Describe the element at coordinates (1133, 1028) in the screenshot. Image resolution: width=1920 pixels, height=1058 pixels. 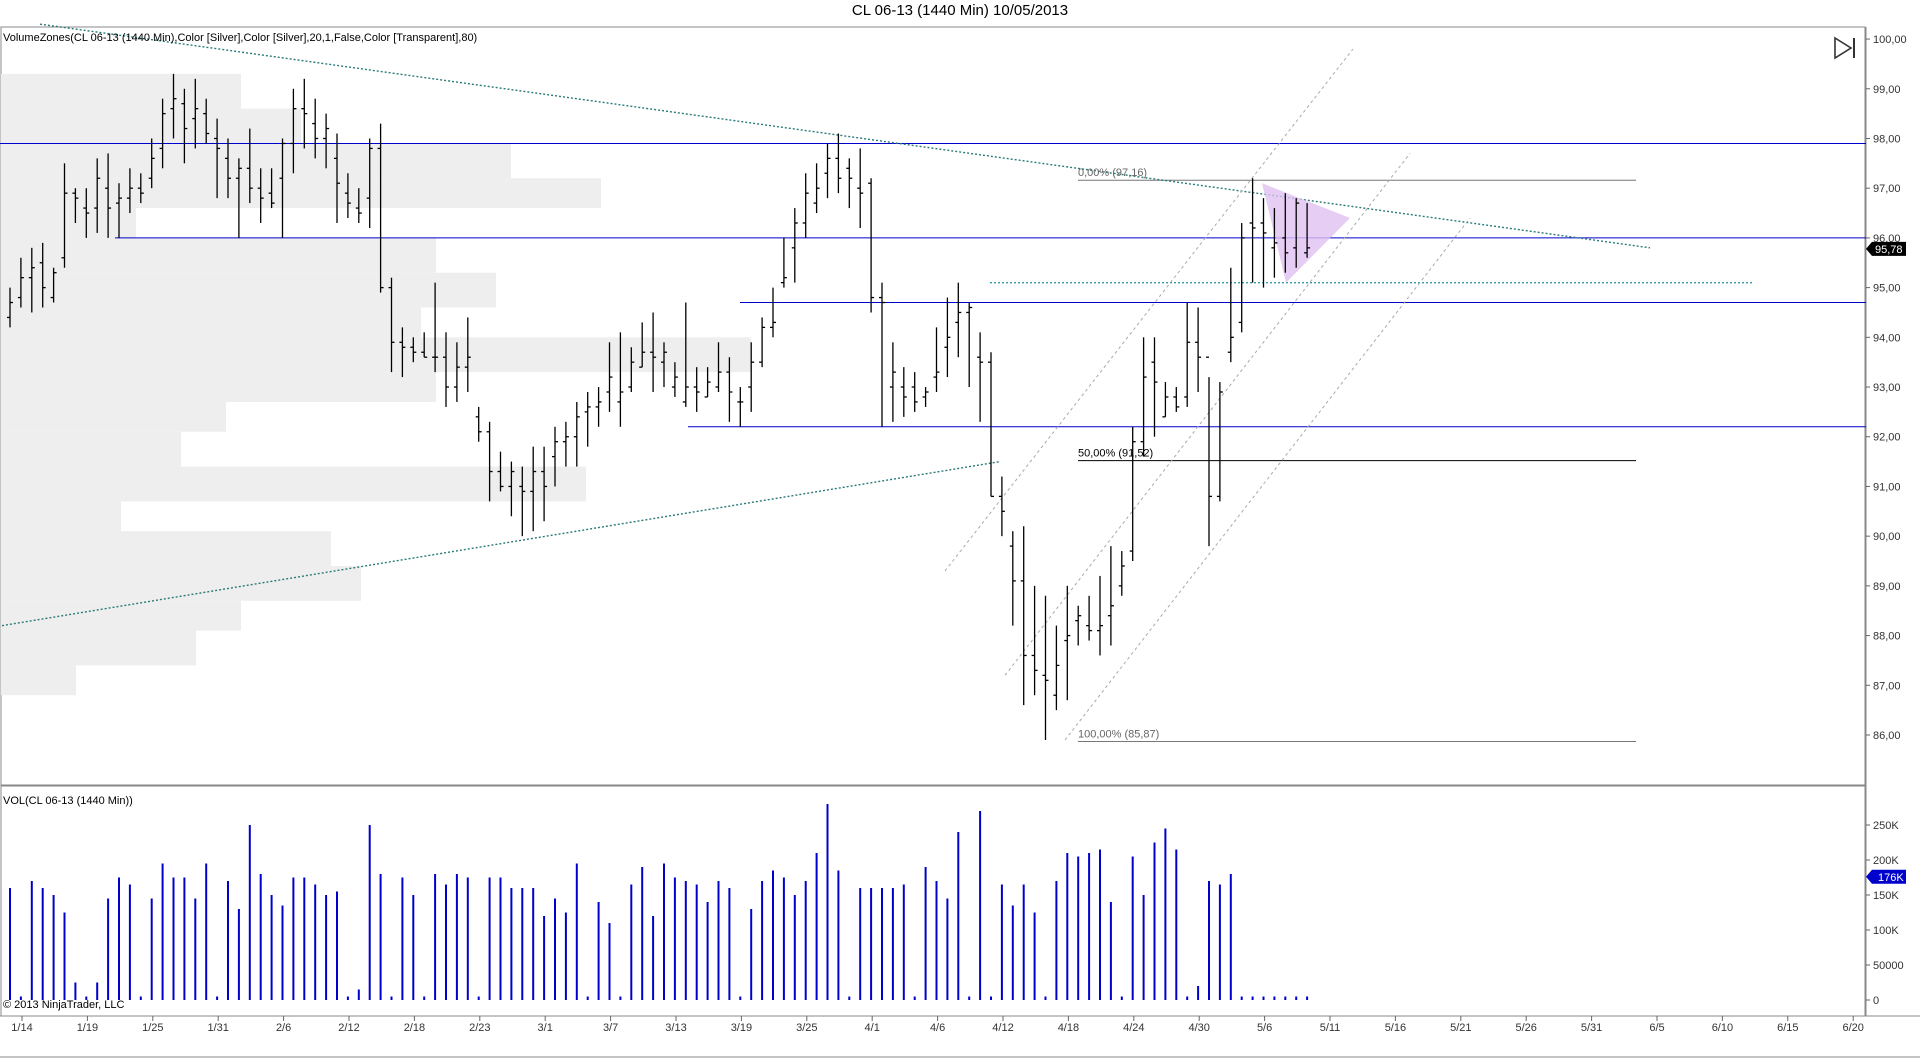
I see `date-tick-label: 4/24` at that location.